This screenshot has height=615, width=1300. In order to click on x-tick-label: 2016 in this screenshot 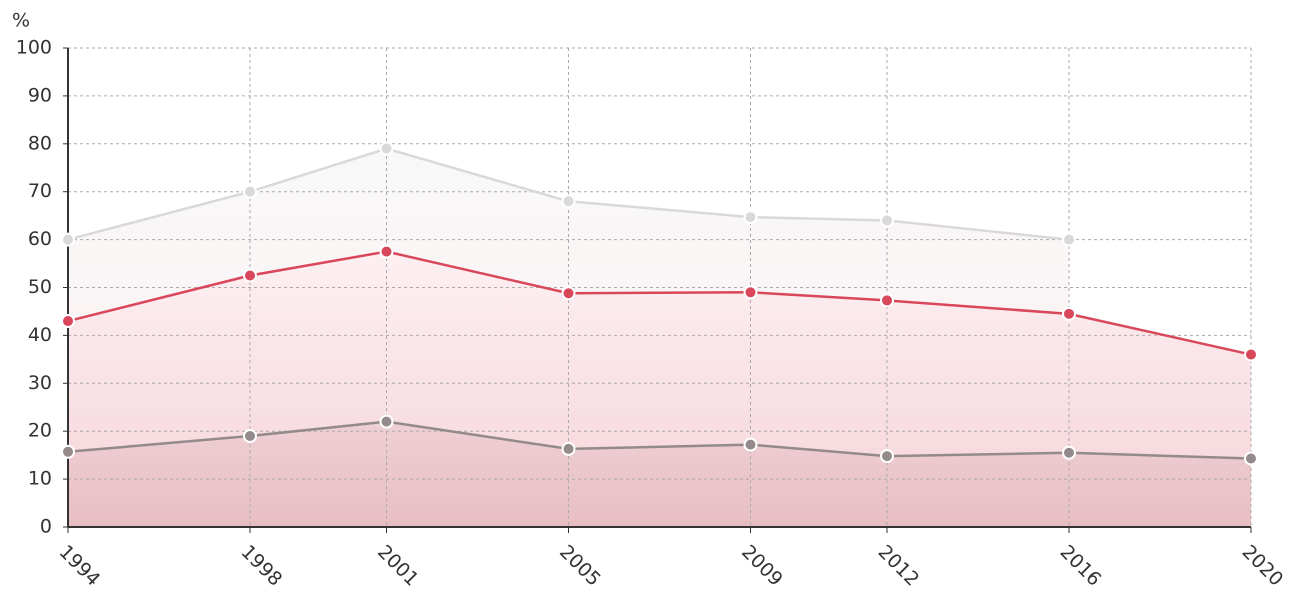, I will do `click(1081, 566)`.